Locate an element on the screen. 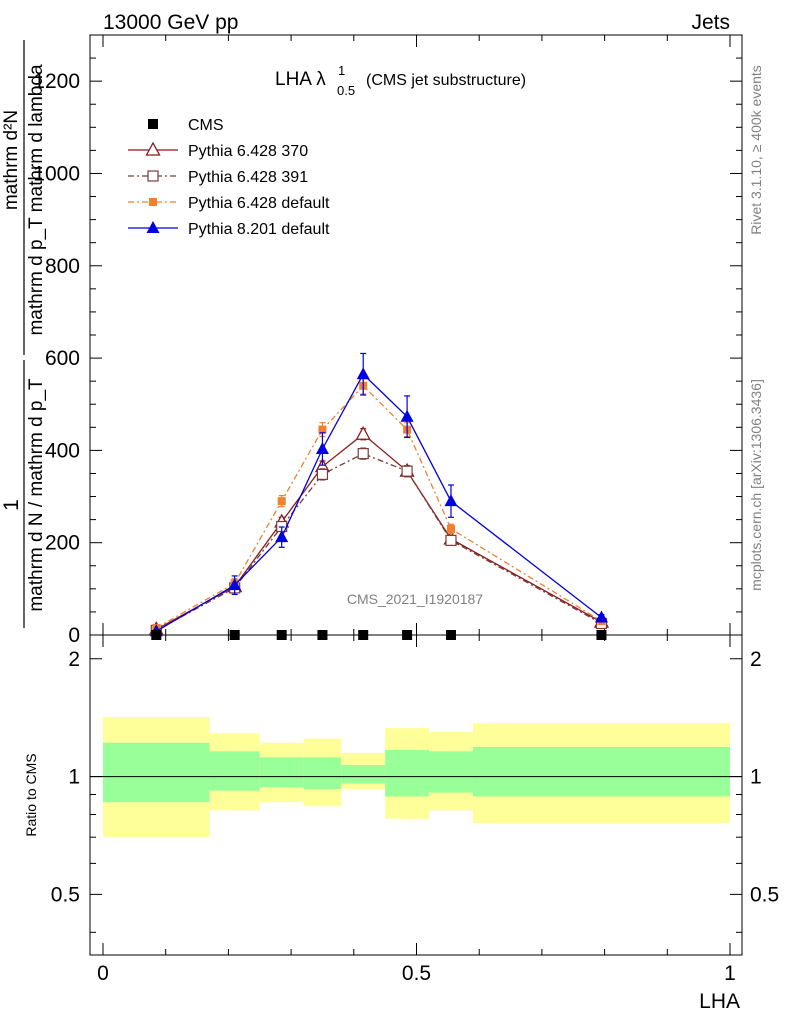 The image size is (786, 1024). y-tick-label: 1200 is located at coordinates (56, 81).